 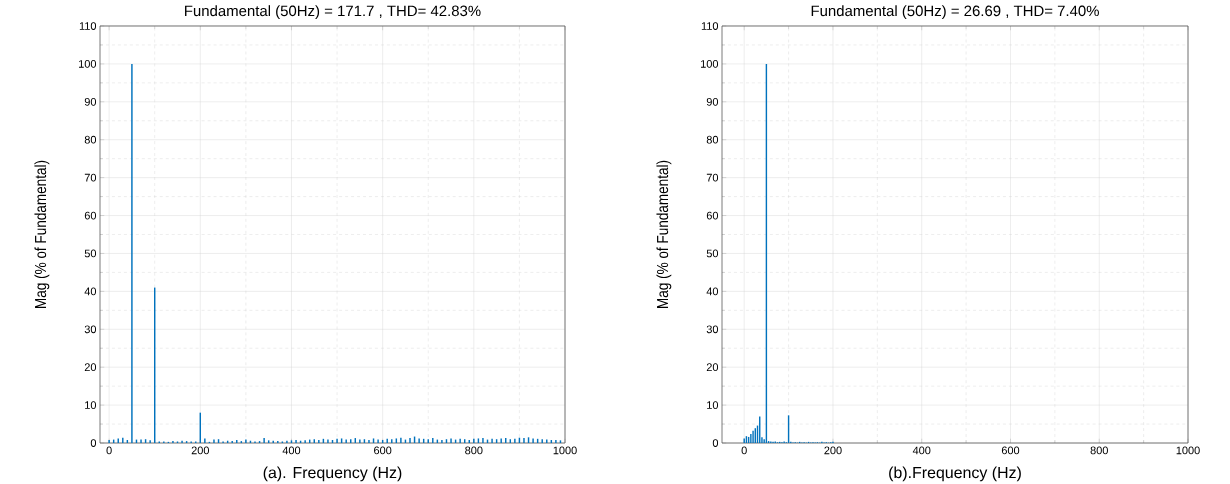 What do you see at coordinates (333, 12) in the screenshot?
I see `chart-title: Fundamental (50Hz) = 171.7 , THD= 42.83%` at bounding box center [333, 12].